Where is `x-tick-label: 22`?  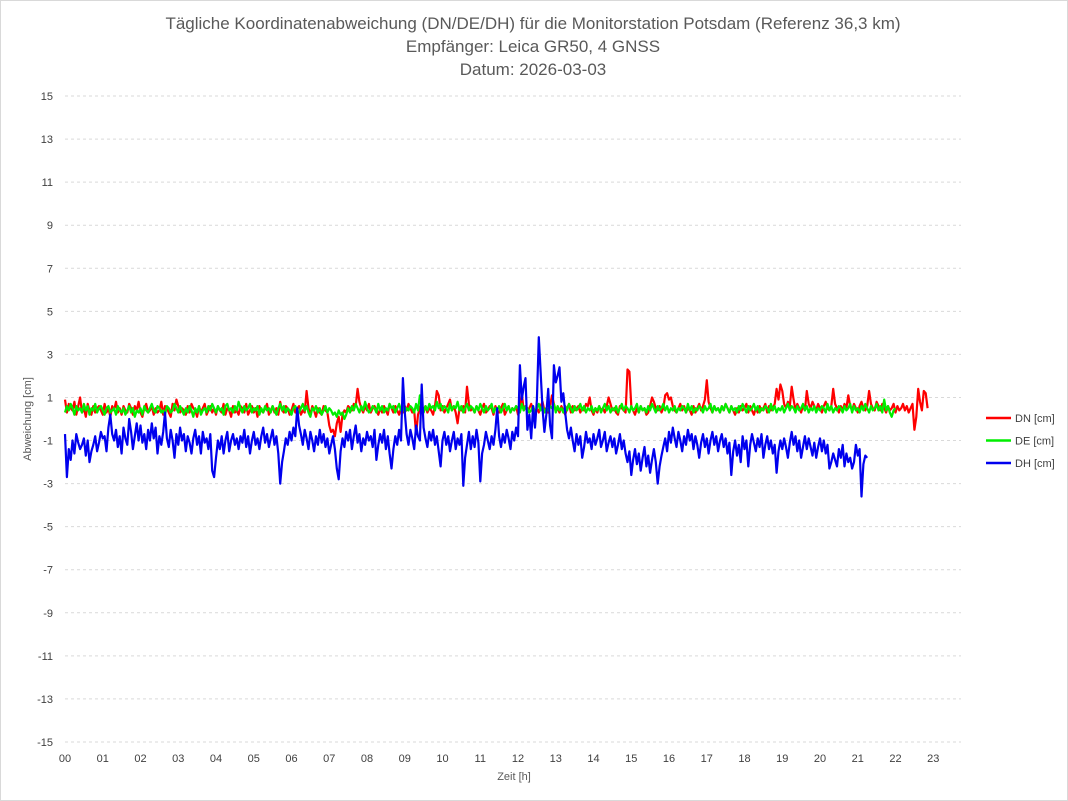
x-tick-label: 22 is located at coordinates (895, 759).